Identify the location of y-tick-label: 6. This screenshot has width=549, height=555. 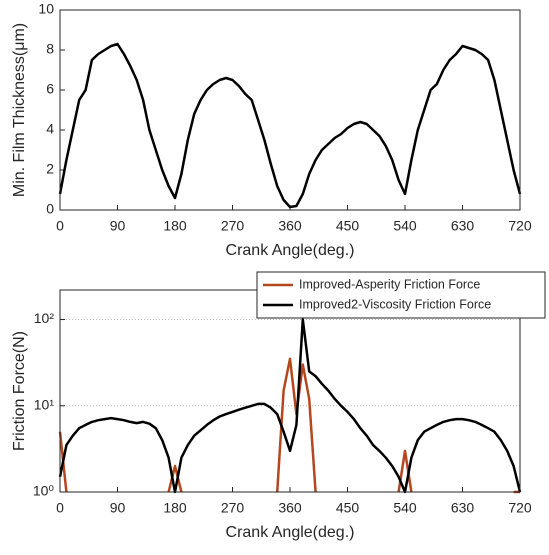
(50, 89).